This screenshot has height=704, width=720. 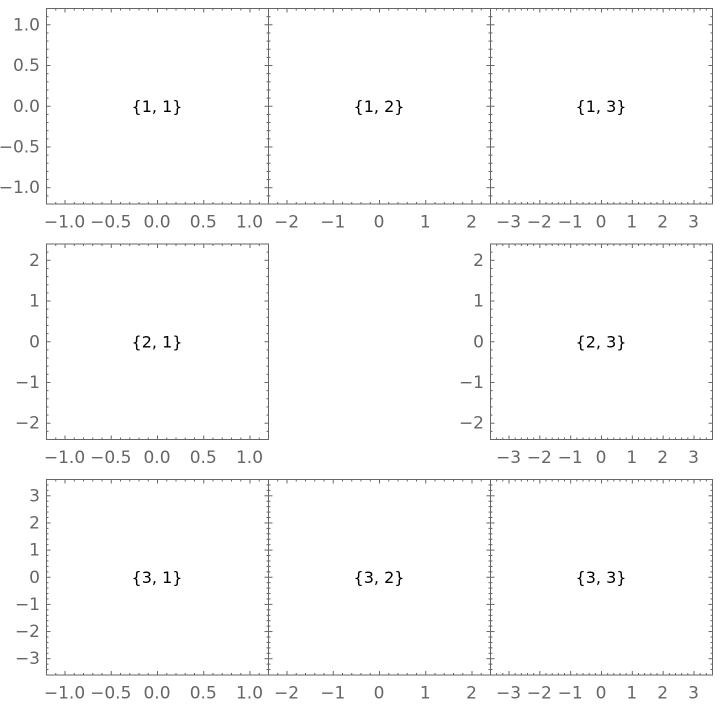 What do you see at coordinates (379, 577) in the screenshot?
I see `panel-label: {3, 2}` at bounding box center [379, 577].